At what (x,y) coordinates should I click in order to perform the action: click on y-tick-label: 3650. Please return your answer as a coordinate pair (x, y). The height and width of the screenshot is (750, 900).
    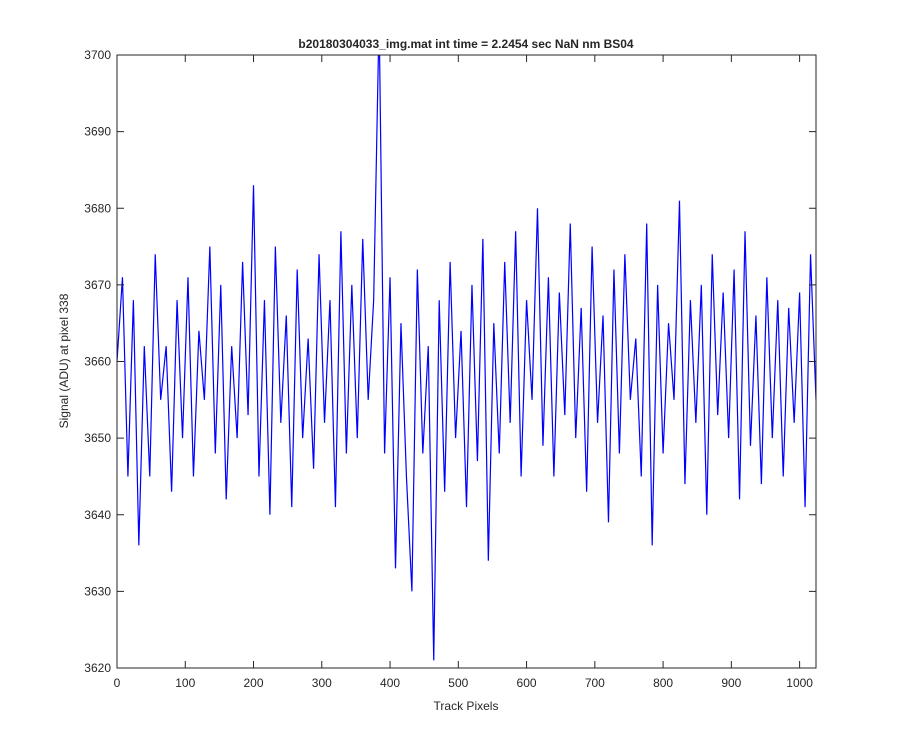
    Looking at the image, I should click on (97, 438).